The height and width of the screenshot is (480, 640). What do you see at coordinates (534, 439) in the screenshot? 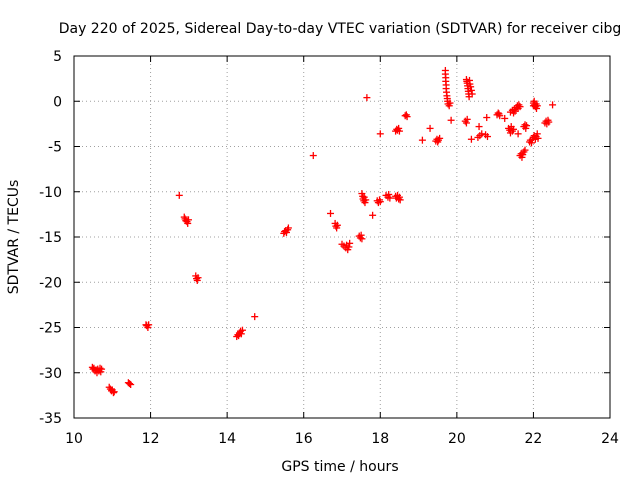
I see `x-tick-label: 22` at bounding box center [534, 439].